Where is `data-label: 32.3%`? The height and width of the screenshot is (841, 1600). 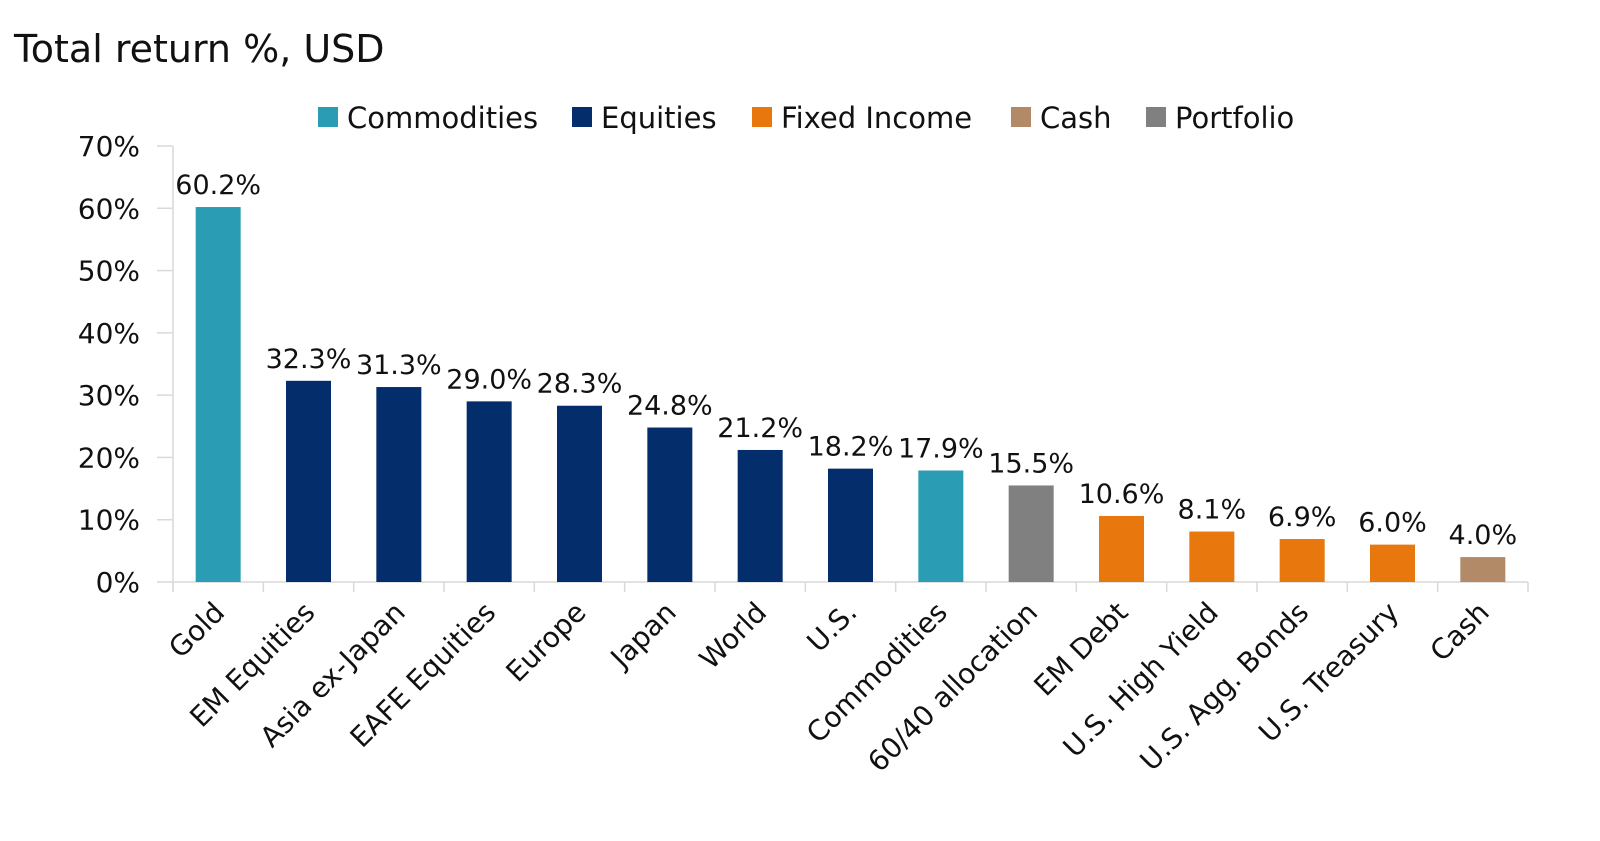
data-label: 32.3% is located at coordinates (309, 359).